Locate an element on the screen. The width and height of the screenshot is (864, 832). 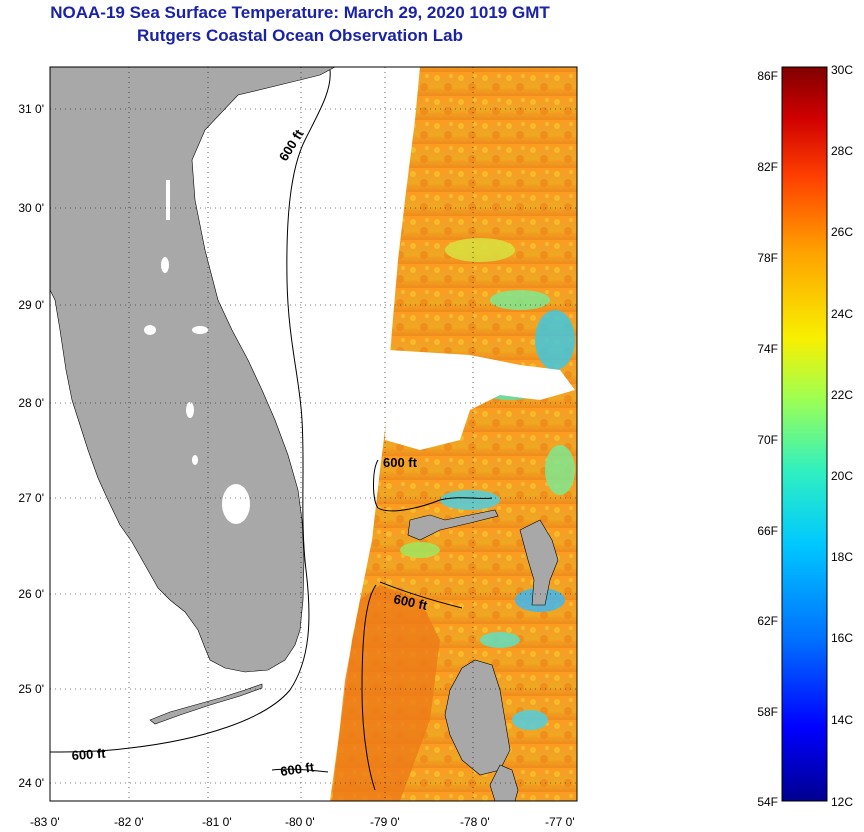
colorbar-label-f: 54F is located at coordinates (767, 802).